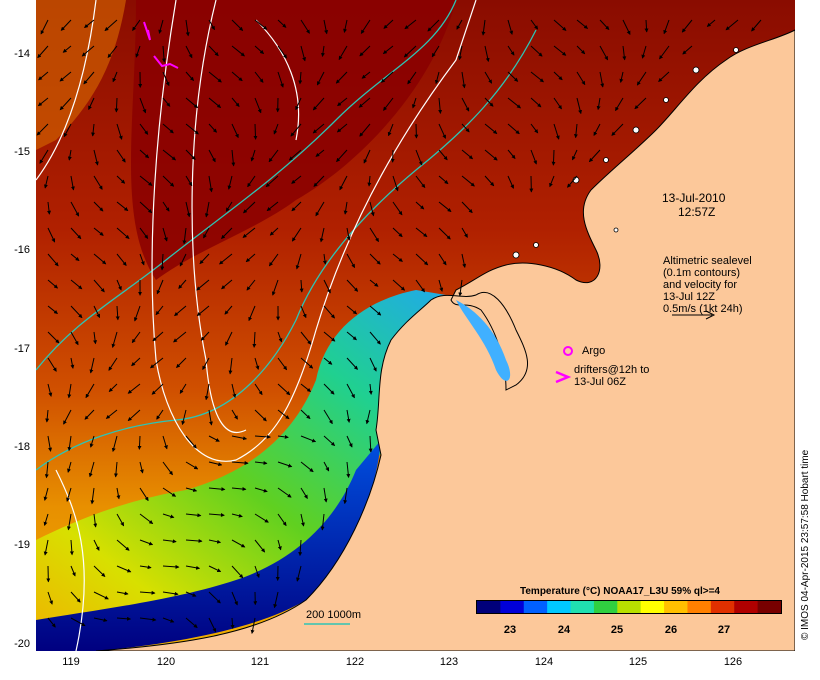 The height and width of the screenshot is (680, 820). I want to click on velocity-scale-arrow, so click(694, 315).